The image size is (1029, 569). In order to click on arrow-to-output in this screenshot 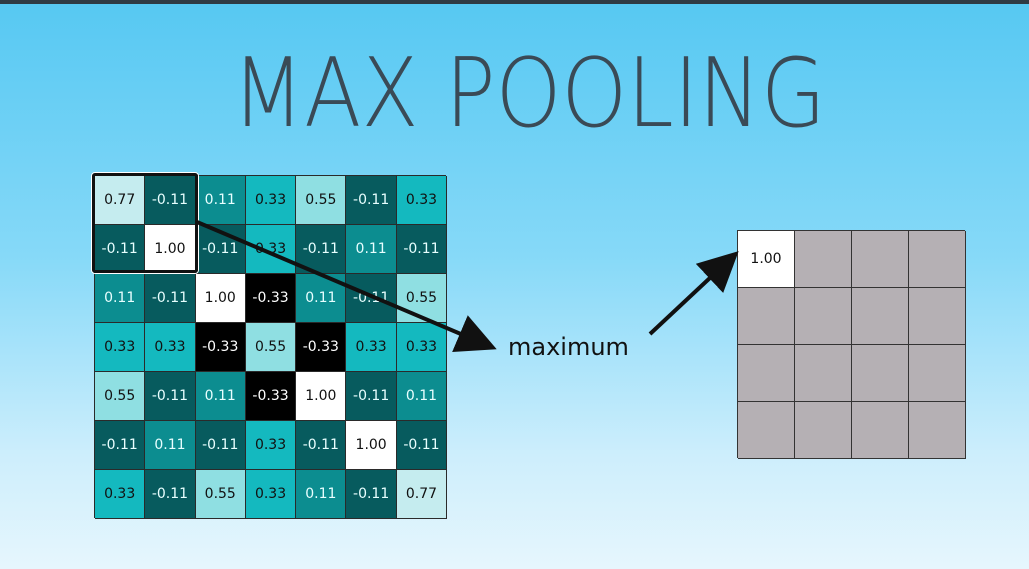, I will do `click(693, 293)`.